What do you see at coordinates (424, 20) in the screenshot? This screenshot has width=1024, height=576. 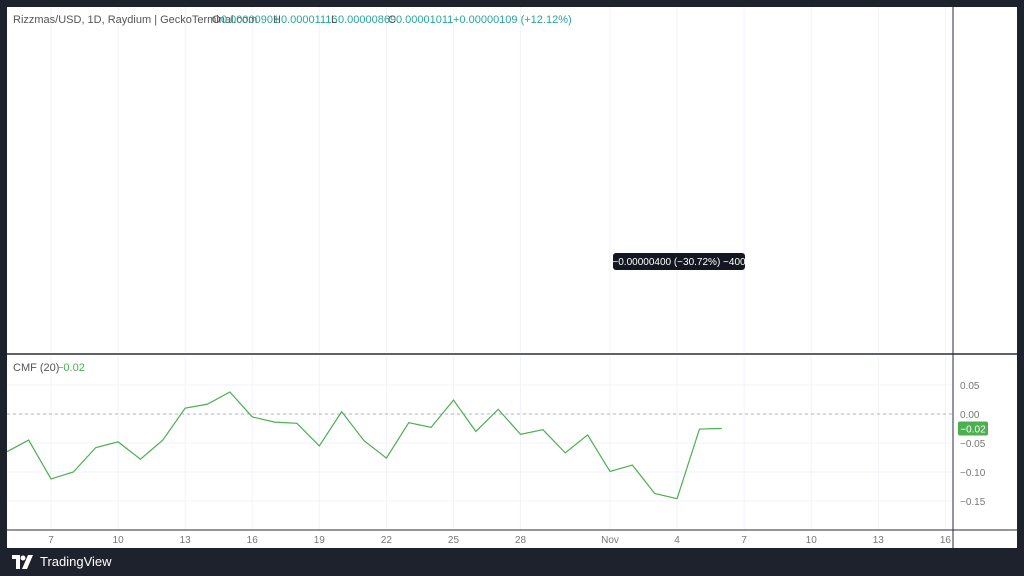 I see `close-value: 0.00001011` at bounding box center [424, 20].